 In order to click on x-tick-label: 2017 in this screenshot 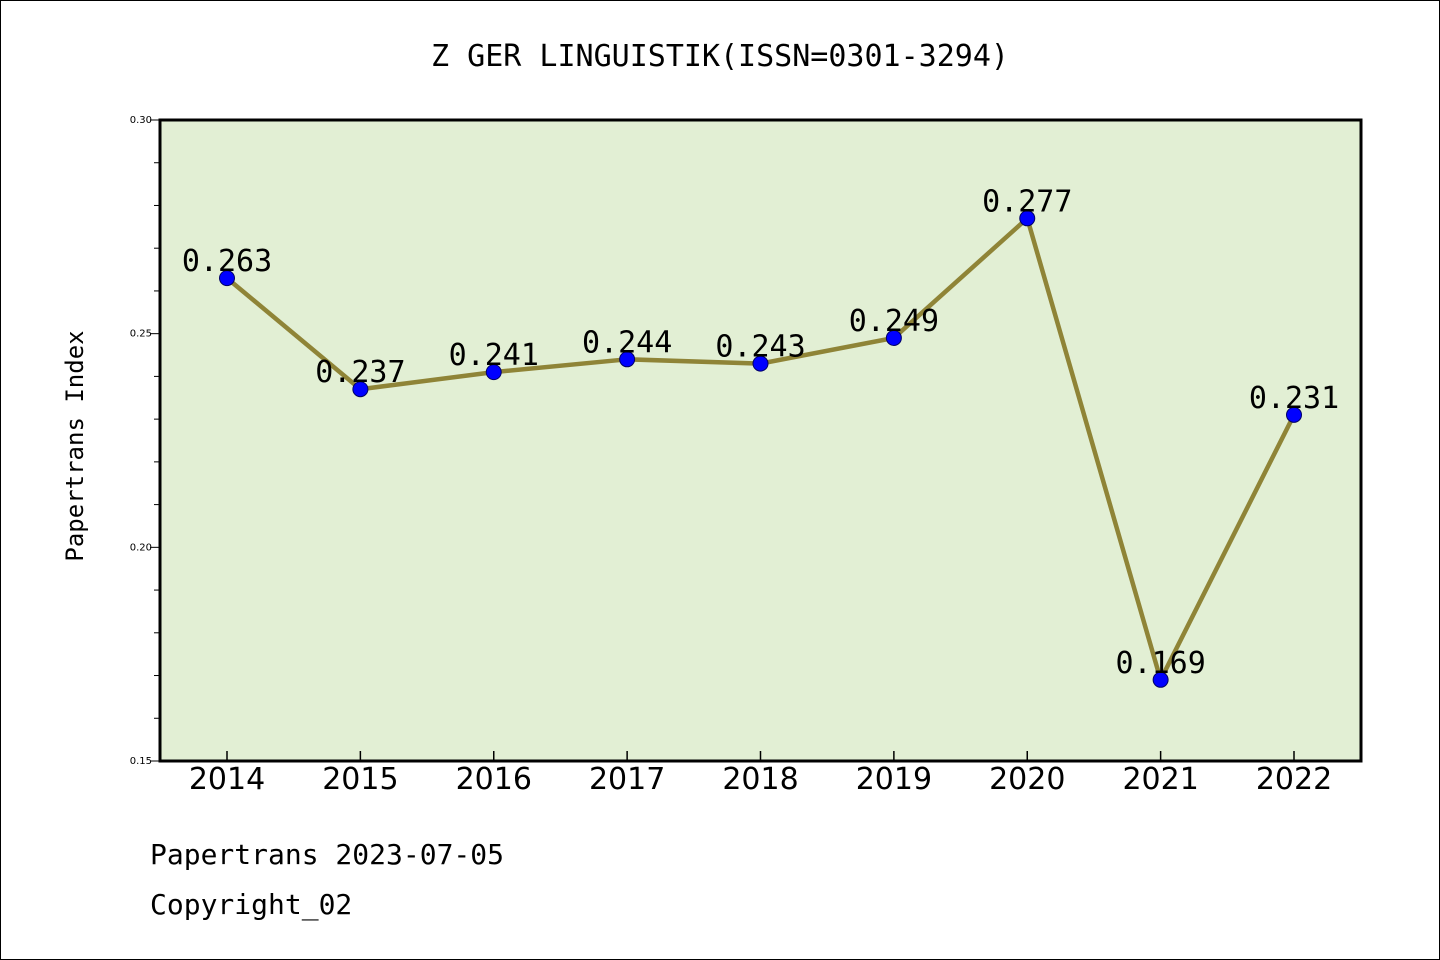, I will do `click(627, 779)`.